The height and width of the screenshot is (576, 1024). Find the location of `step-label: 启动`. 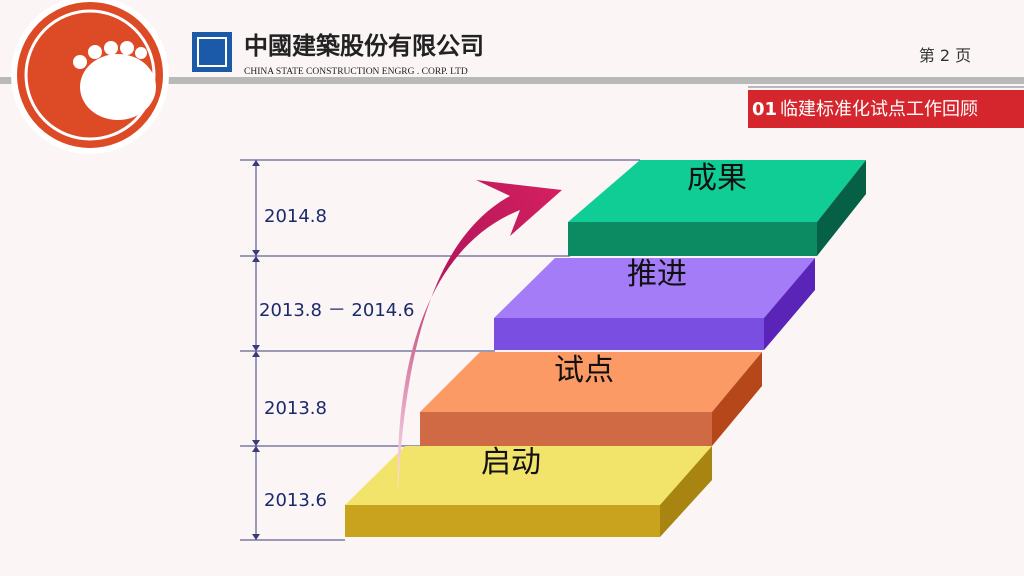

step-label: 启动 is located at coordinates (511, 462).